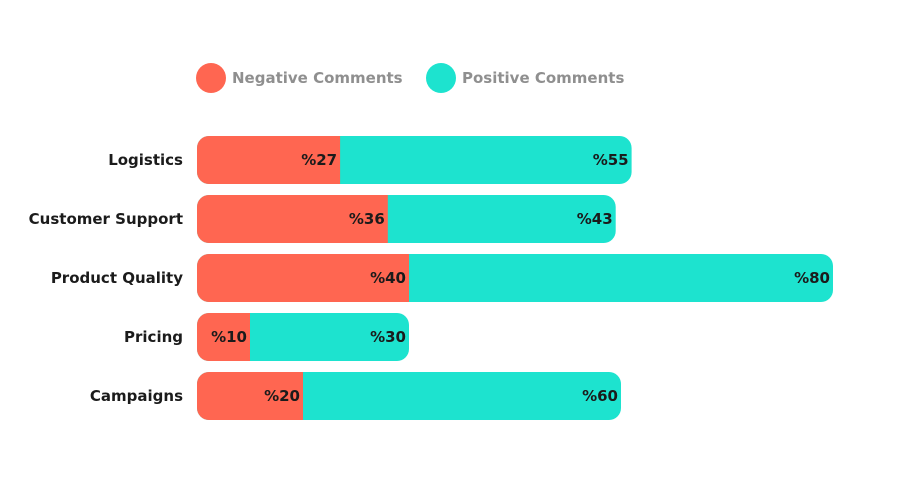  What do you see at coordinates (136, 396) in the screenshot?
I see `category-label-4: Campaigns` at bounding box center [136, 396].